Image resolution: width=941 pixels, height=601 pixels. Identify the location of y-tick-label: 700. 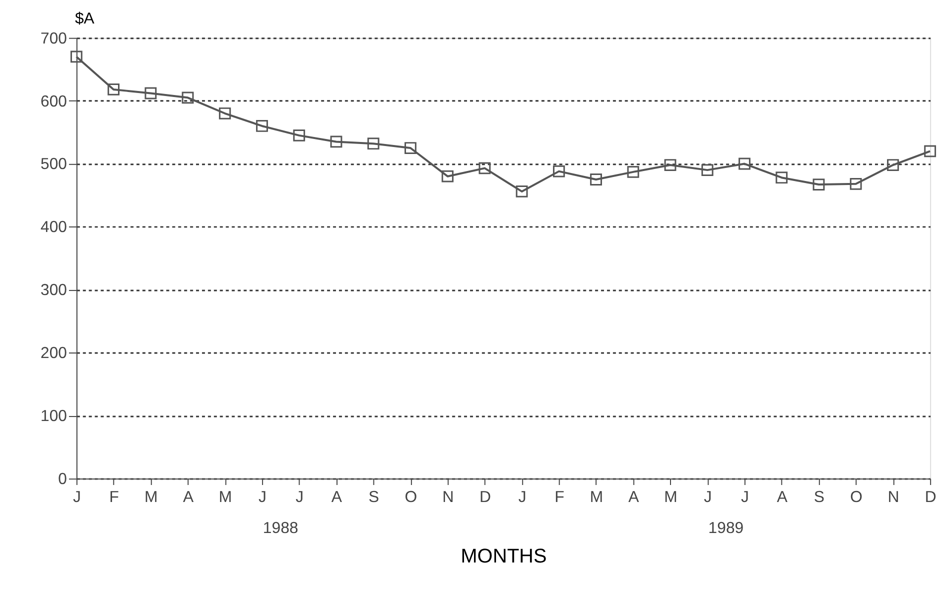
(54, 39).